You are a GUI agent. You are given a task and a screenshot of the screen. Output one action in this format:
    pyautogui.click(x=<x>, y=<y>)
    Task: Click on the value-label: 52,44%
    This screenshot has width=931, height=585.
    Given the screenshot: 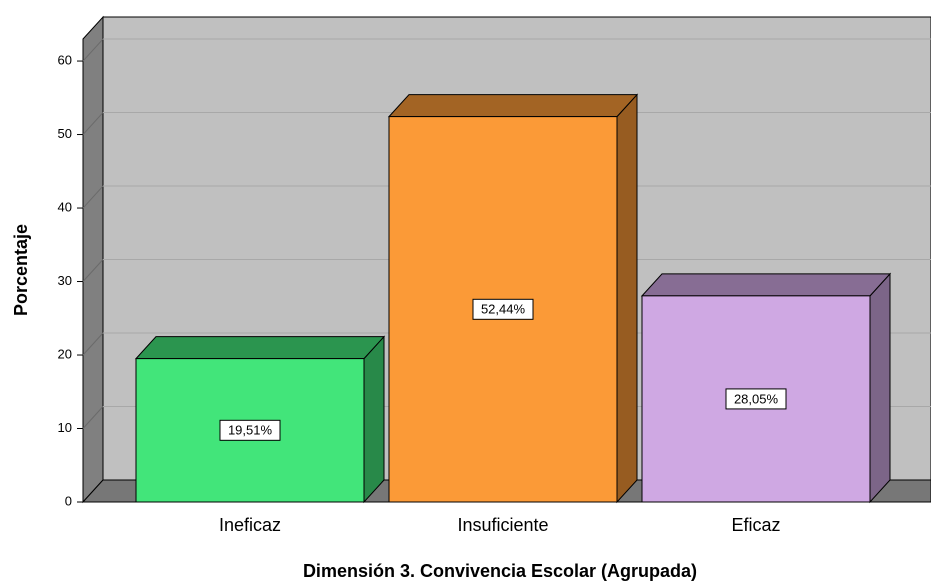 What is the action you would take?
    pyautogui.click(x=503, y=309)
    